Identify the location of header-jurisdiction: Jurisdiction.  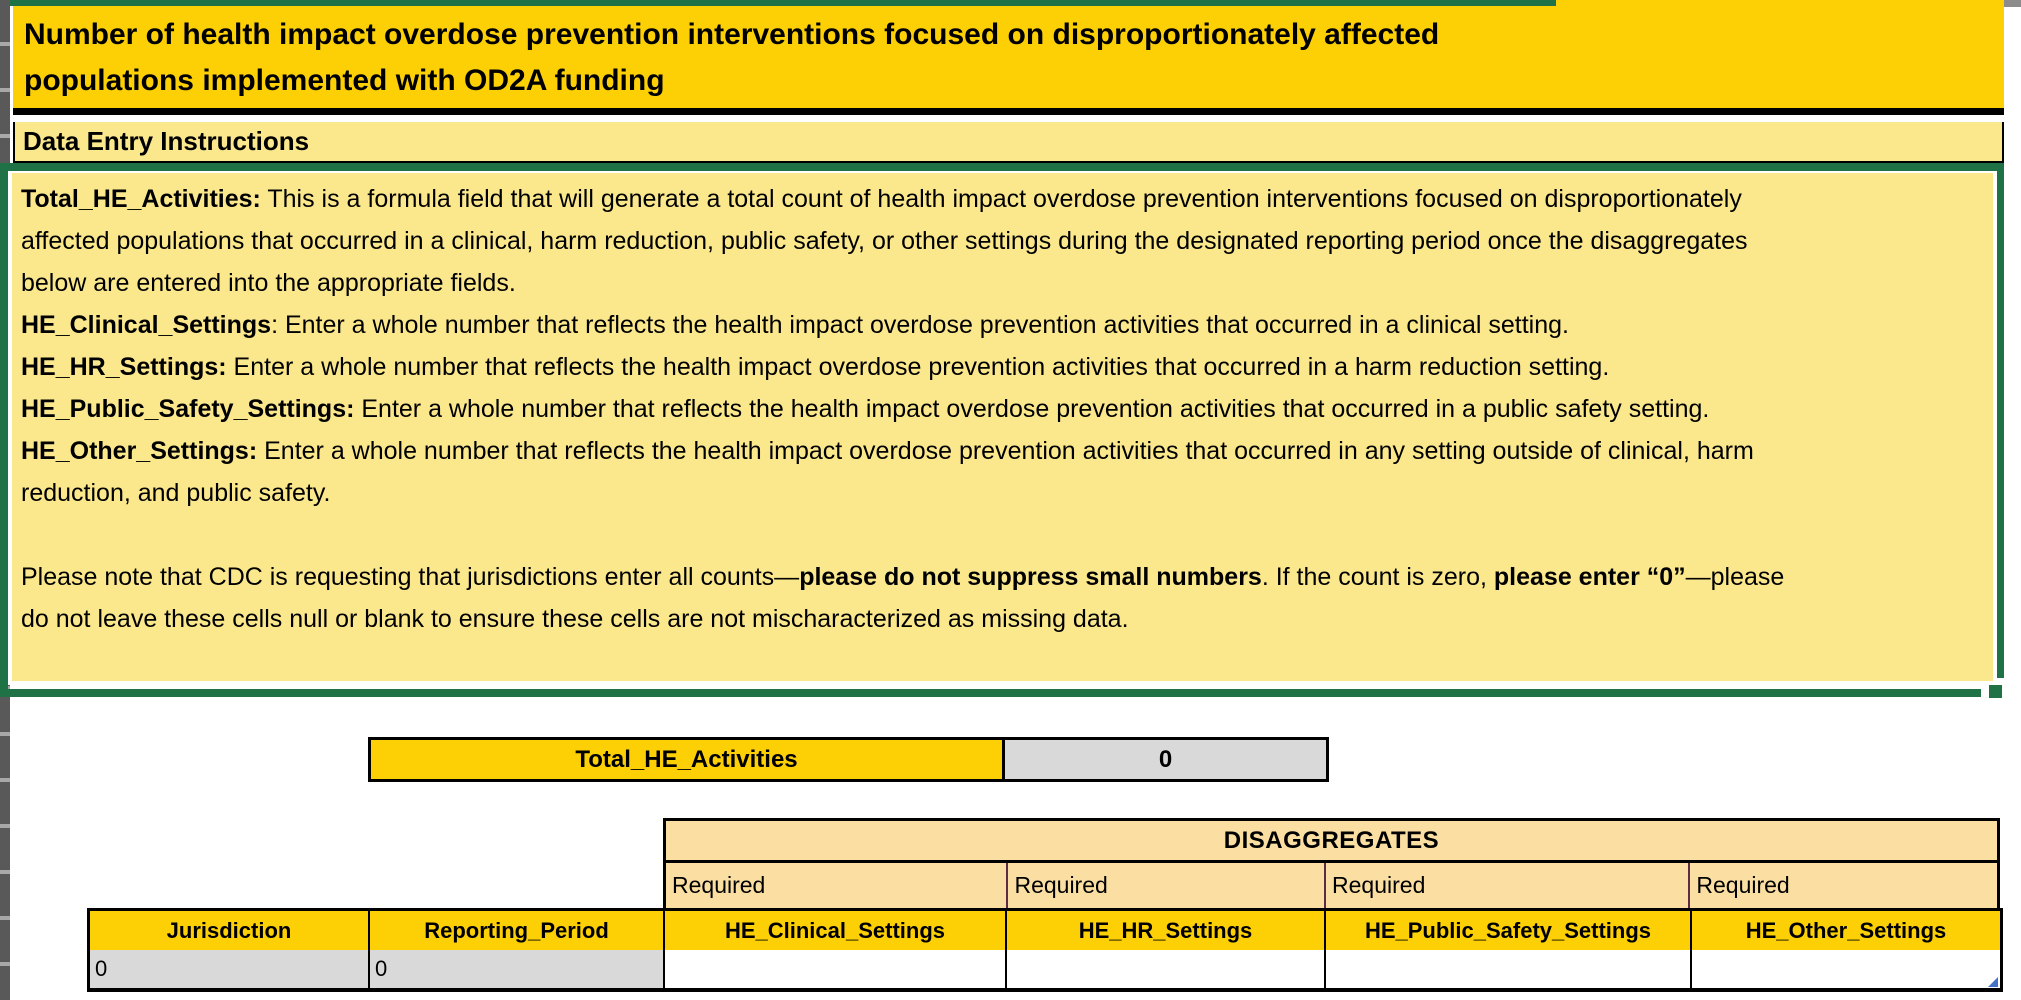
(229, 930).